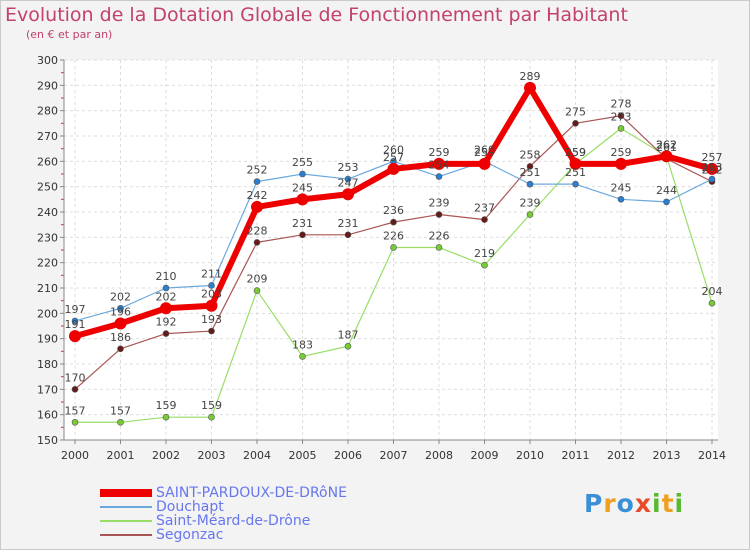 The height and width of the screenshot is (550, 750). Describe the element at coordinates (47, 161) in the screenshot. I see `y-tick-label: 260` at that location.